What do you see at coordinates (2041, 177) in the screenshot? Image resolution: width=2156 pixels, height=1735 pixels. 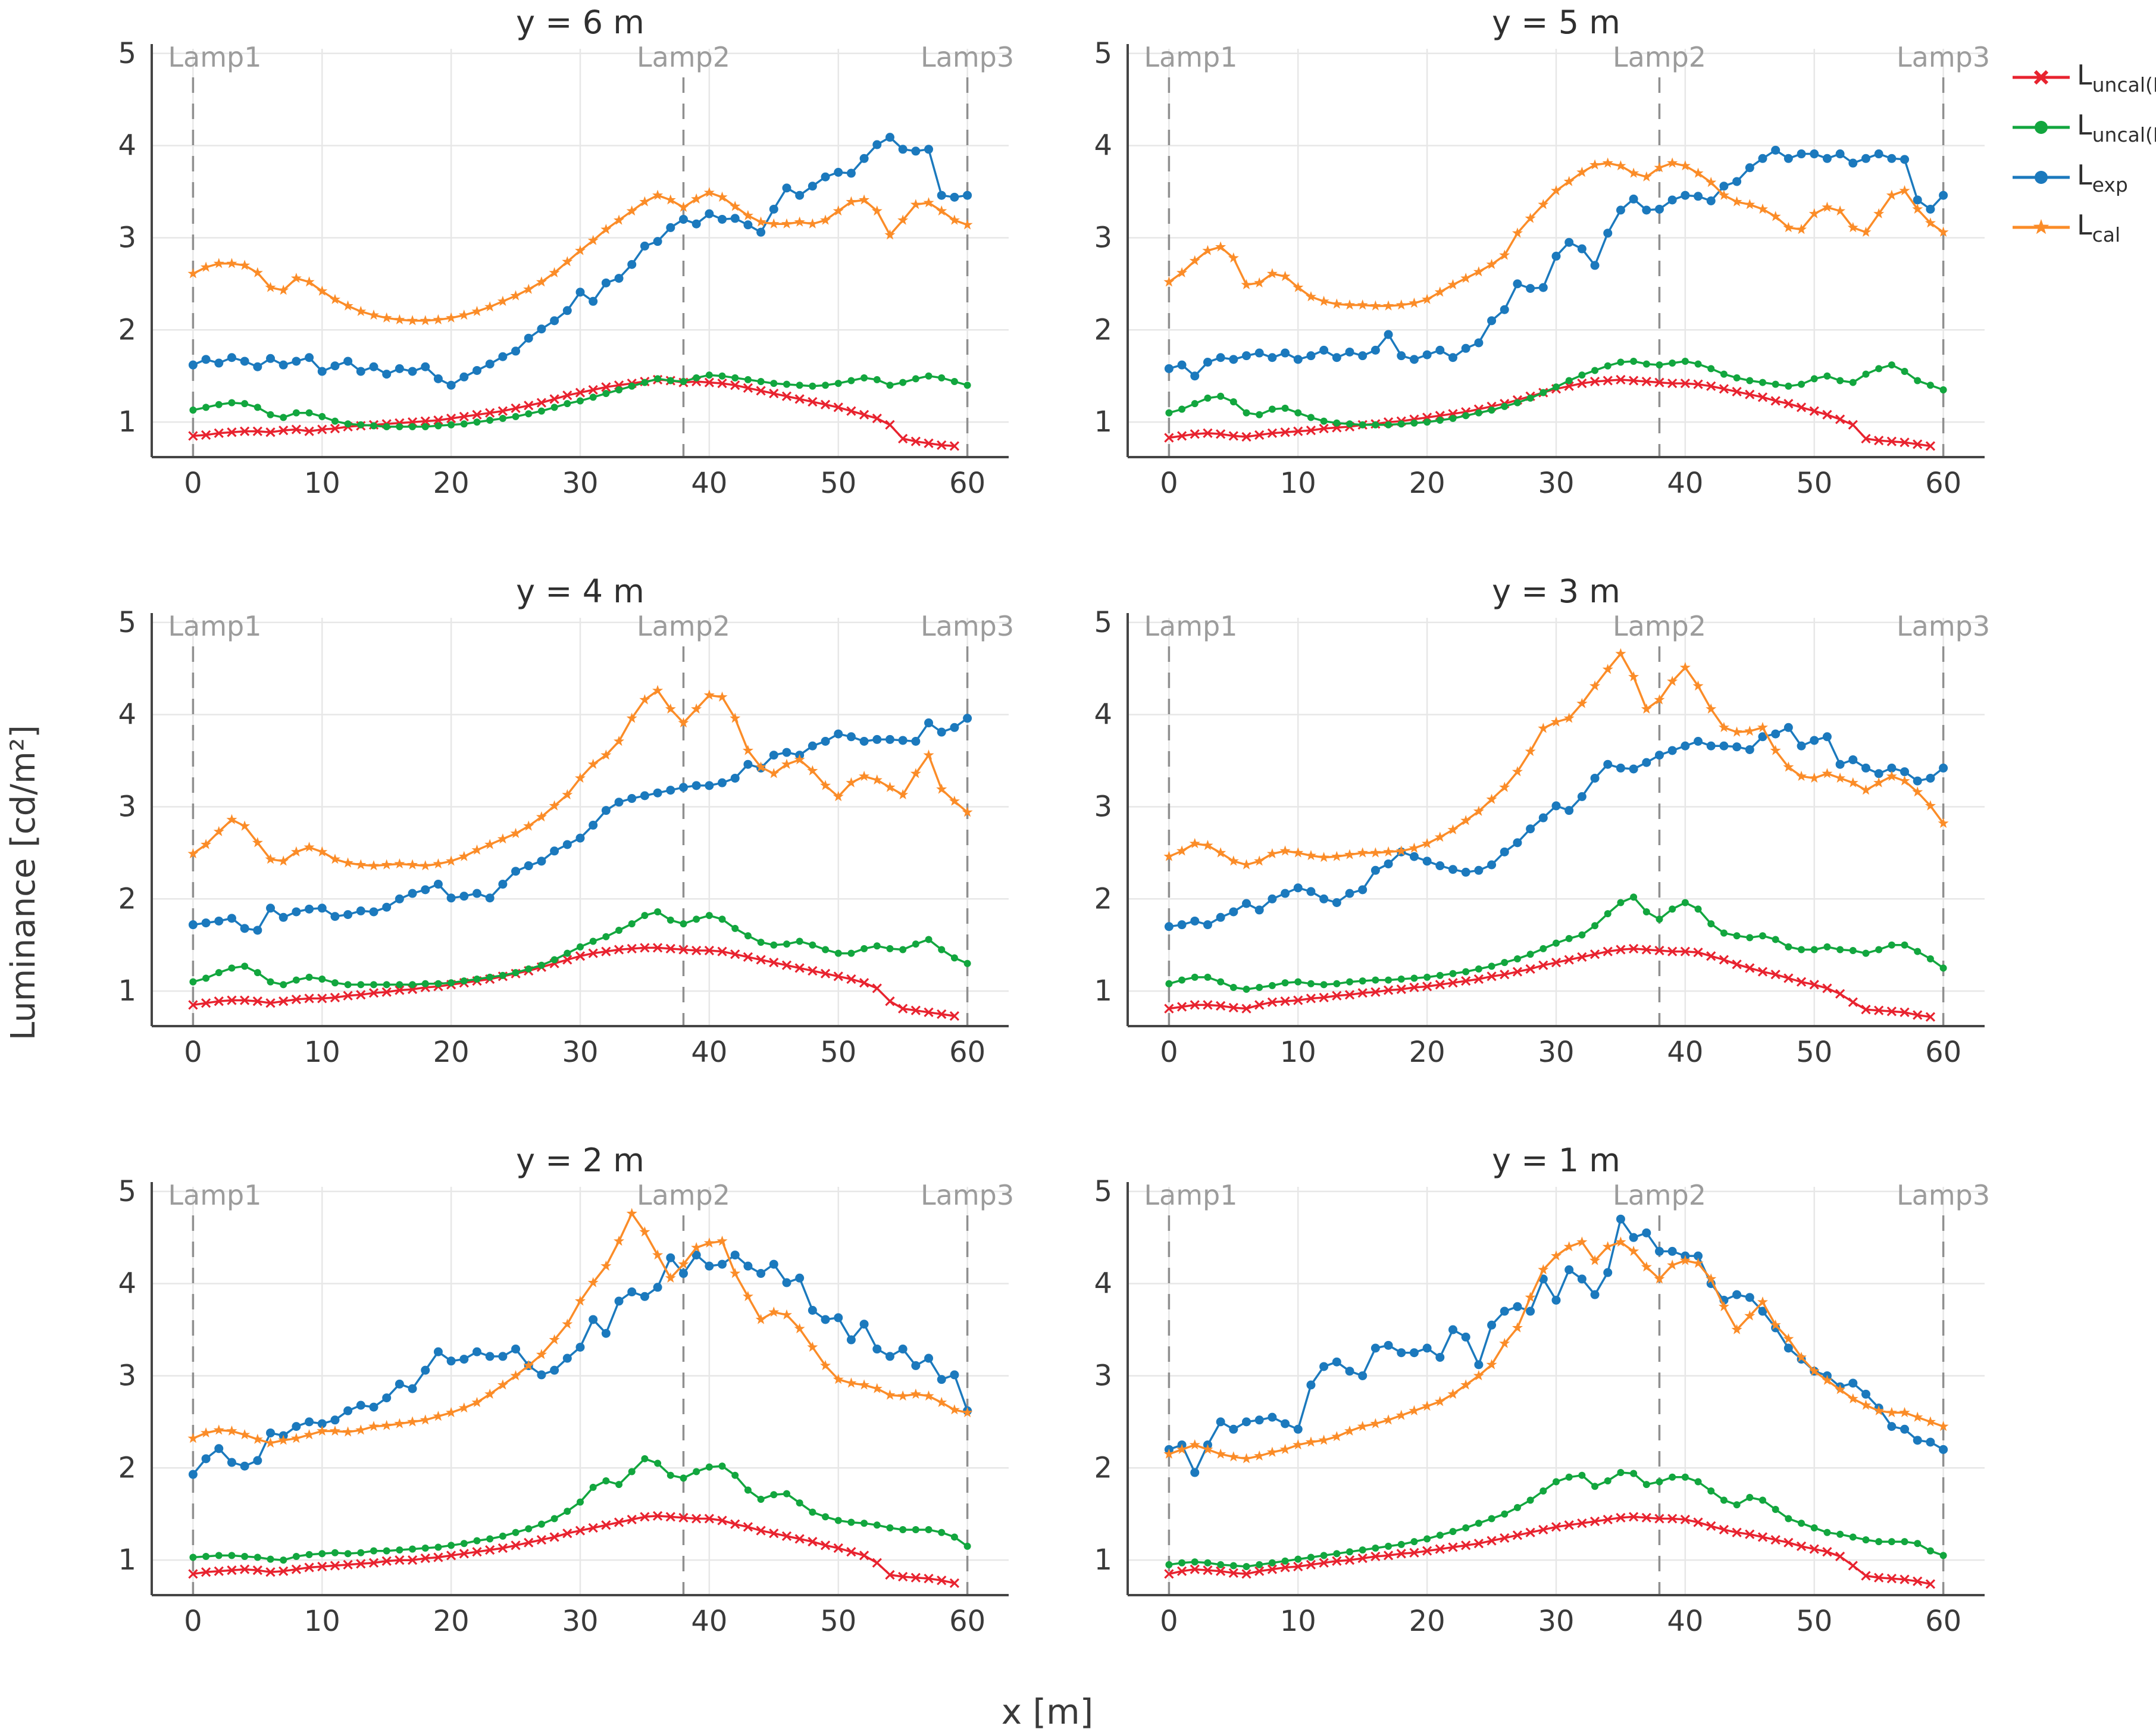 I see `legend-marker-circle-icon` at bounding box center [2041, 177].